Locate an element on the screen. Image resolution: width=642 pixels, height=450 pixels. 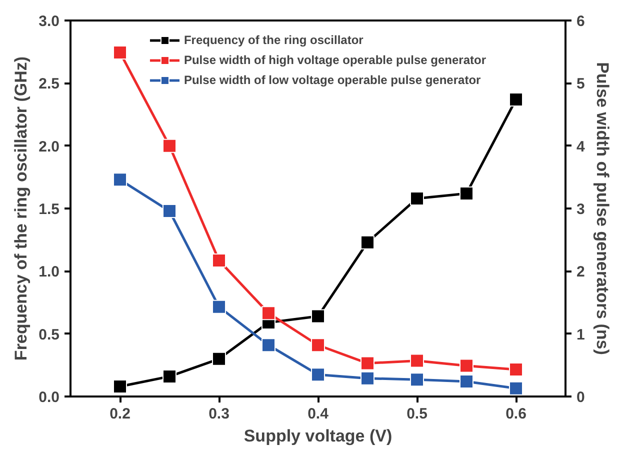
y2-tick-label: 1 is located at coordinates (580, 335).